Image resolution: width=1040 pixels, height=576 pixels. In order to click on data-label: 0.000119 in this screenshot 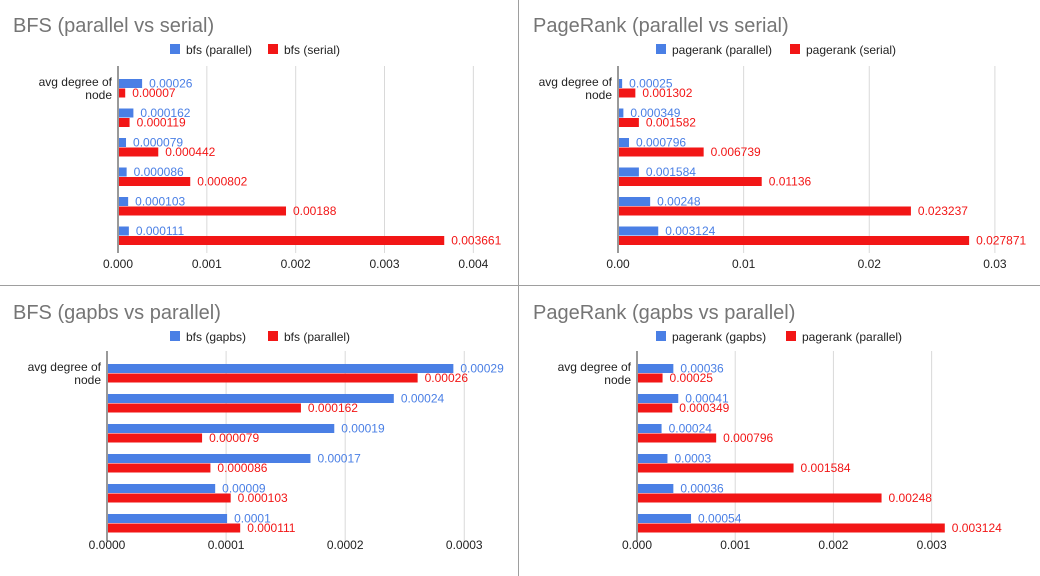, I will do `click(161, 123)`.